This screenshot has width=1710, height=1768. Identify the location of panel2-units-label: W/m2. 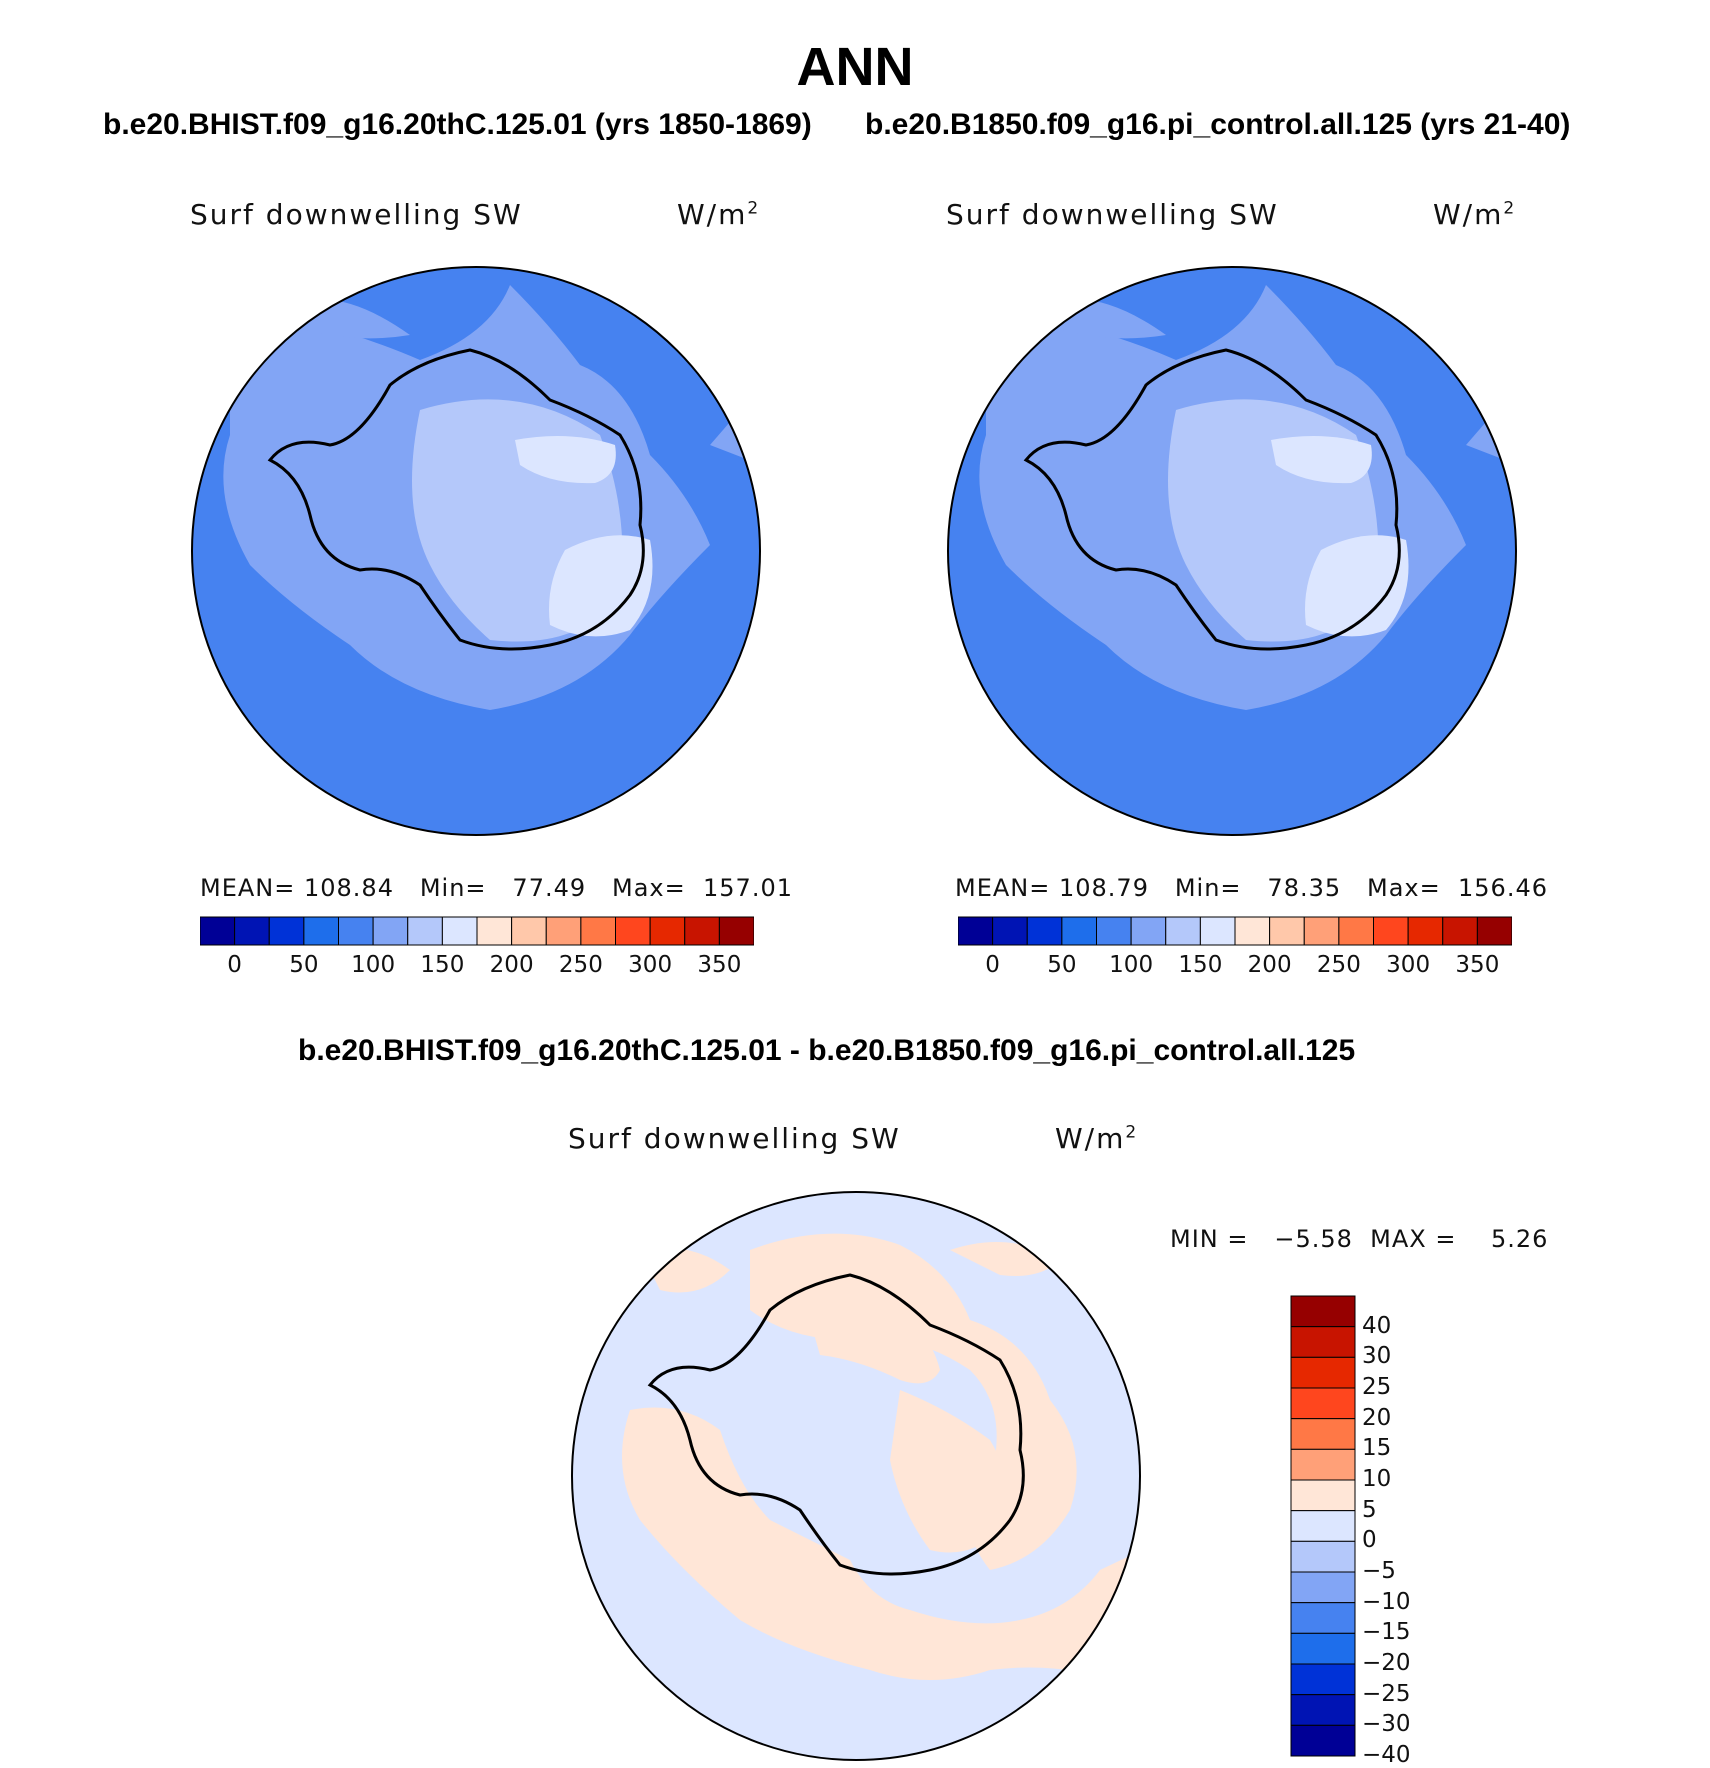
(1475, 214).